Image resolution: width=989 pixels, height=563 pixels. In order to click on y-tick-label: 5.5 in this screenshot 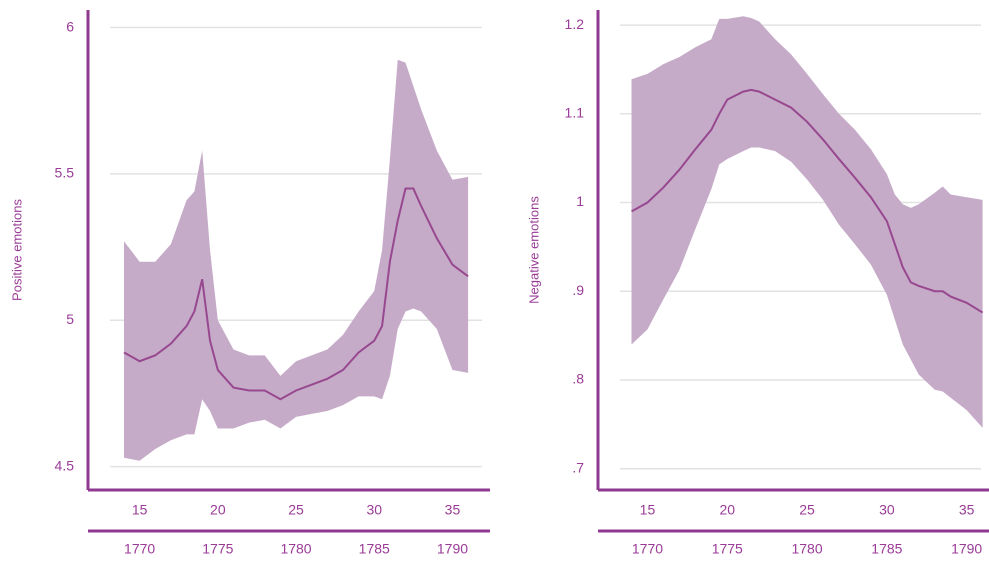, I will do `click(65, 173)`.